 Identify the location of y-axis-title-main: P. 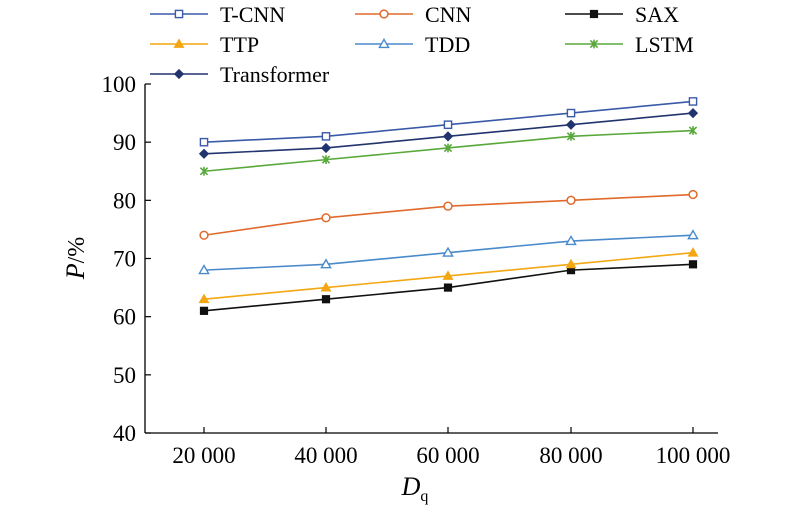
(75, 271).